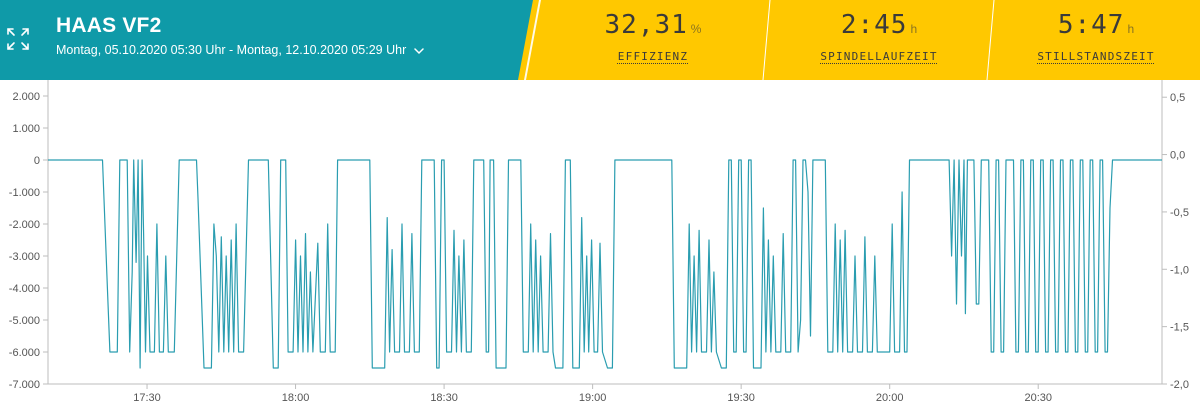 The image size is (1200, 418). I want to click on kpi-spindle-runtime-label: SPINDELLAUFZEIT, so click(879, 56).